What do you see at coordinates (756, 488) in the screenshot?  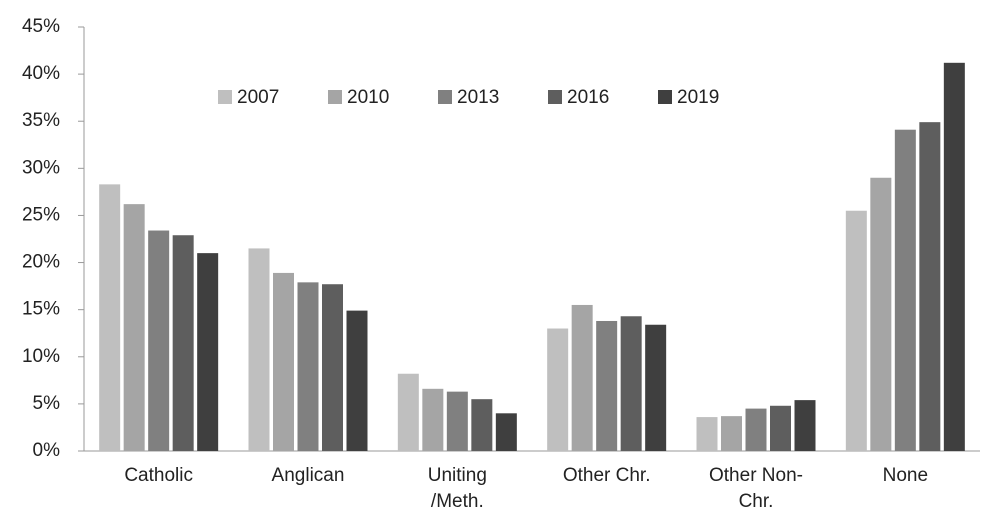 I see `x-tick-label: Other Non-Chr.` at bounding box center [756, 488].